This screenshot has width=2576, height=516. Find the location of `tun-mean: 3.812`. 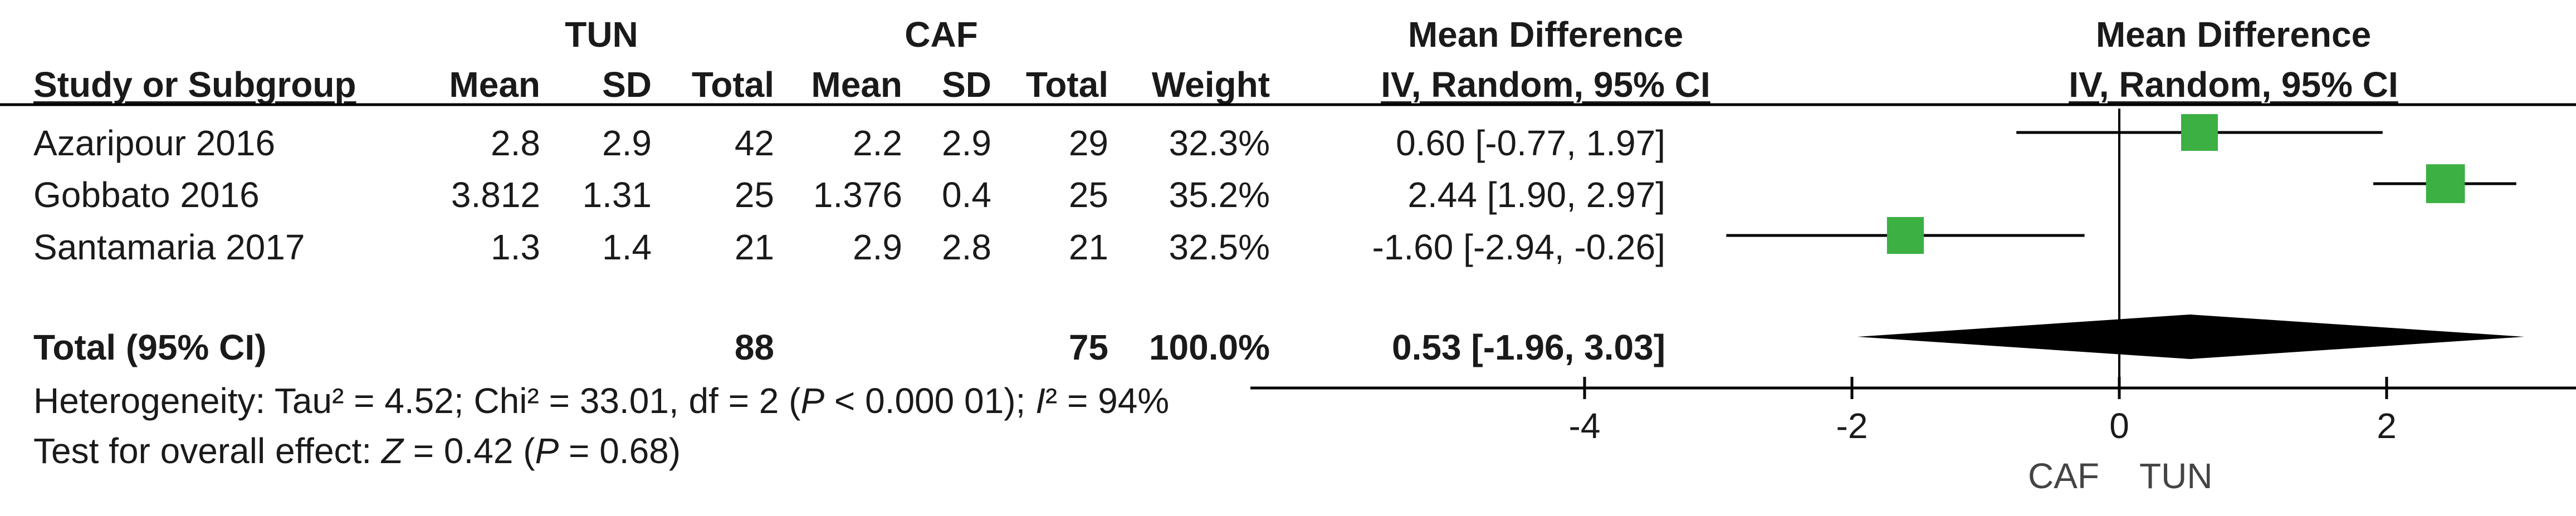

tun-mean: 3.812 is located at coordinates (496, 195).